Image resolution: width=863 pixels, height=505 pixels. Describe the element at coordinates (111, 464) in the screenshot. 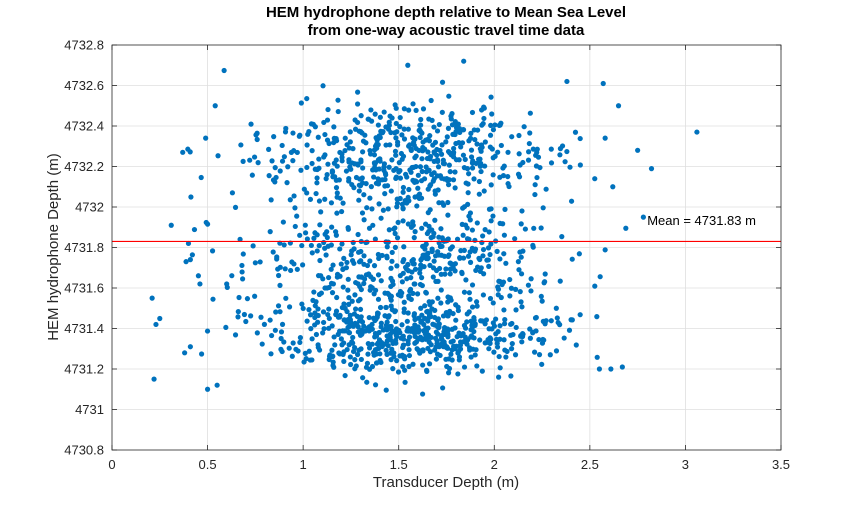

I see `x-tick-label: 0` at that location.